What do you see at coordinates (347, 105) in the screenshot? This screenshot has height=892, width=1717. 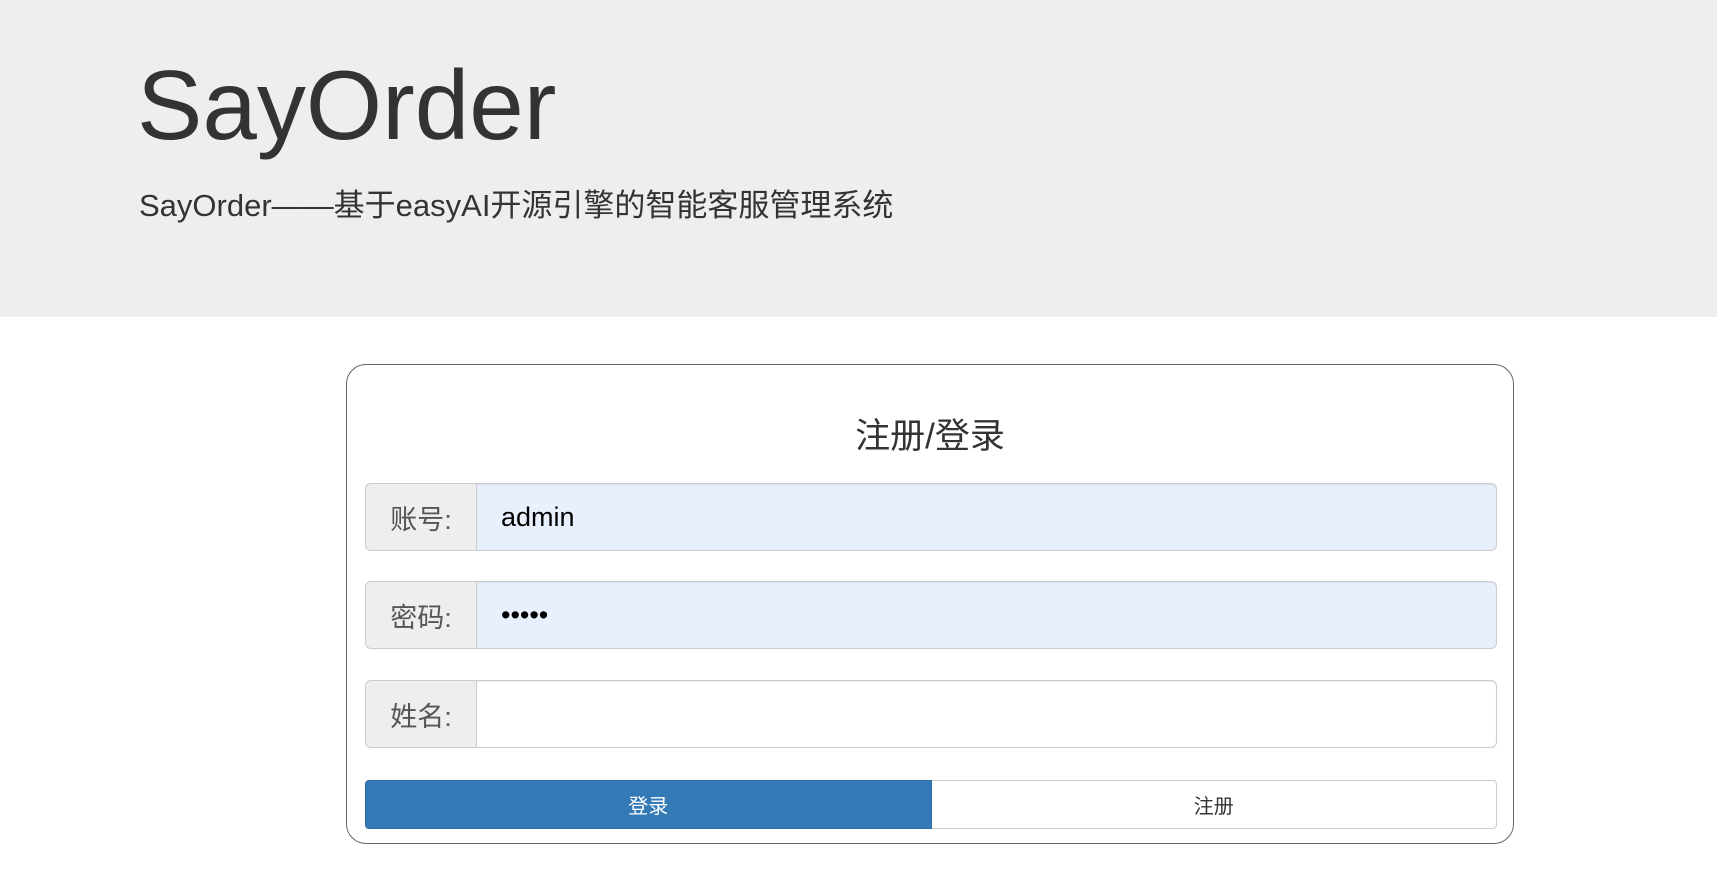 I see `app-title: SayOrder` at bounding box center [347, 105].